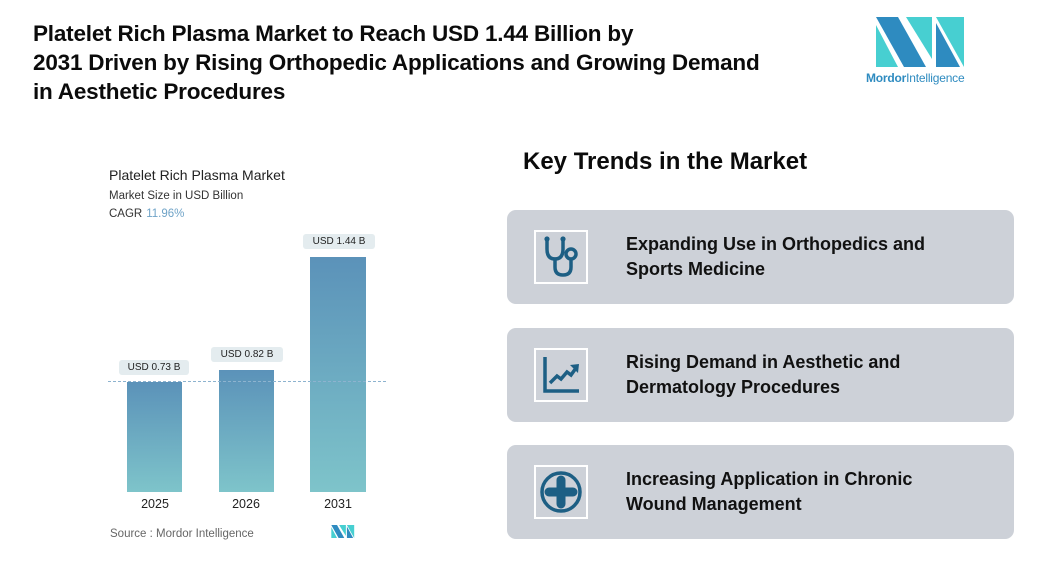 Image resolution: width=1047 pixels, height=570 pixels. What do you see at coordinates (165, 214) in the screenshot?
I see `cagr-value: 11.96%` at bounding box center [165, 214].